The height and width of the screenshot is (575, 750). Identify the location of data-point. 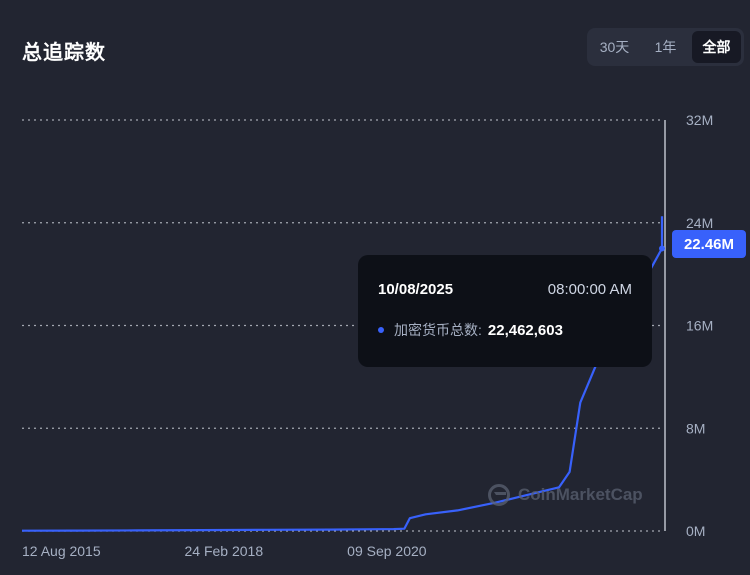
(662, 248).